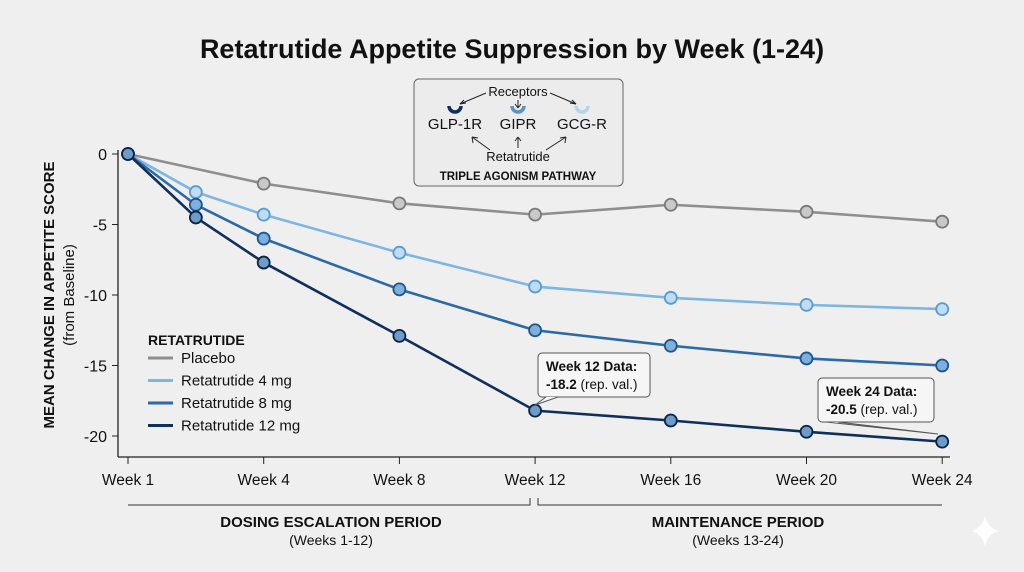 Image resolution: width=1024 pixels, height=572 pixels. Describe the element at coordinates (331, 522) in the screenshot. I see `dosing-period-label: DOSING ESCALATION PERIOD` at that location.